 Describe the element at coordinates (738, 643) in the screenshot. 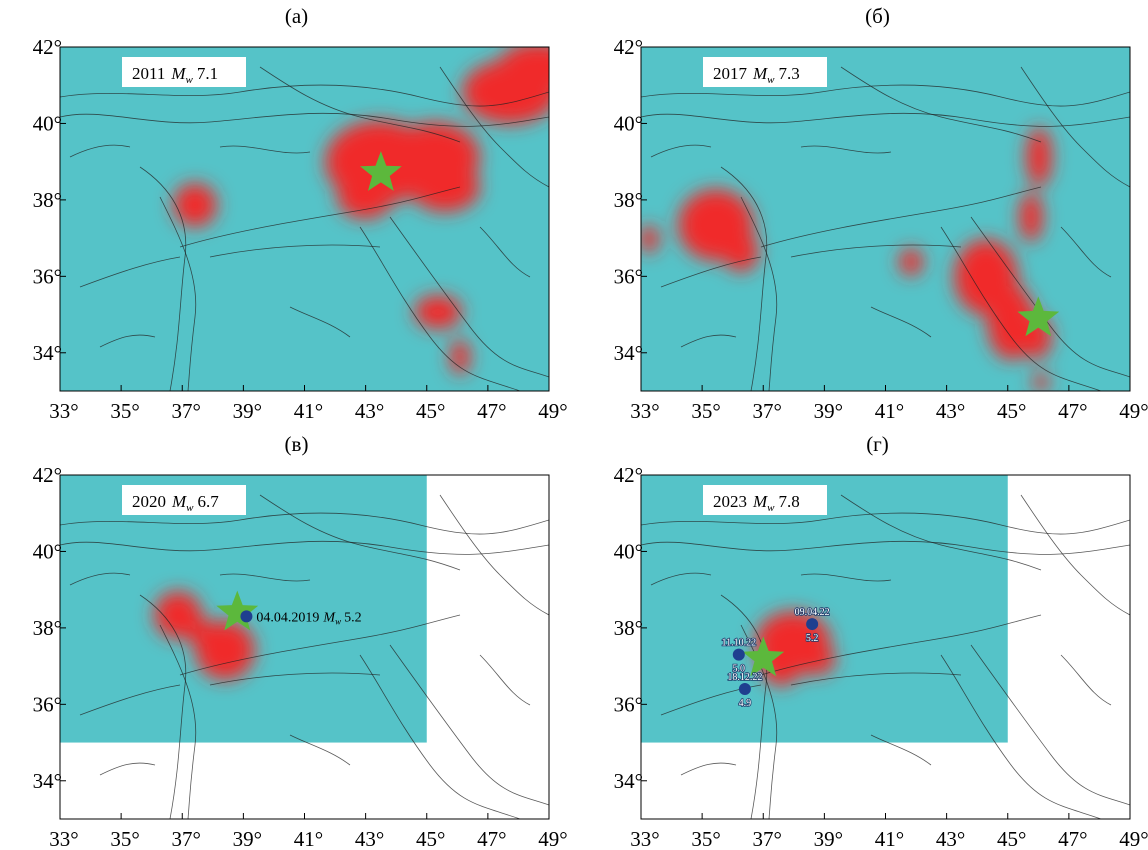

I see `event-date: 11.10.22` at that location.